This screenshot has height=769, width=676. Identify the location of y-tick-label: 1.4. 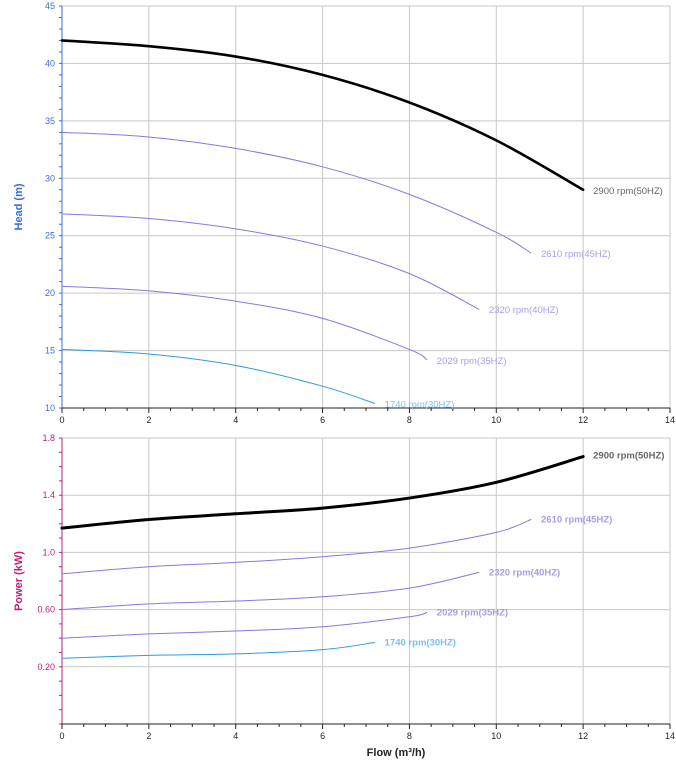
(48, 495).